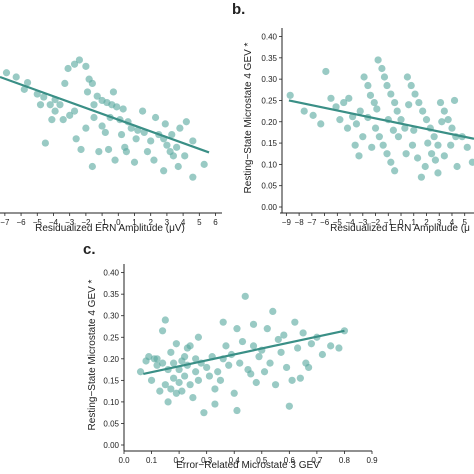  I want to click on x-tick-label: 0.7, so click(317, 460).